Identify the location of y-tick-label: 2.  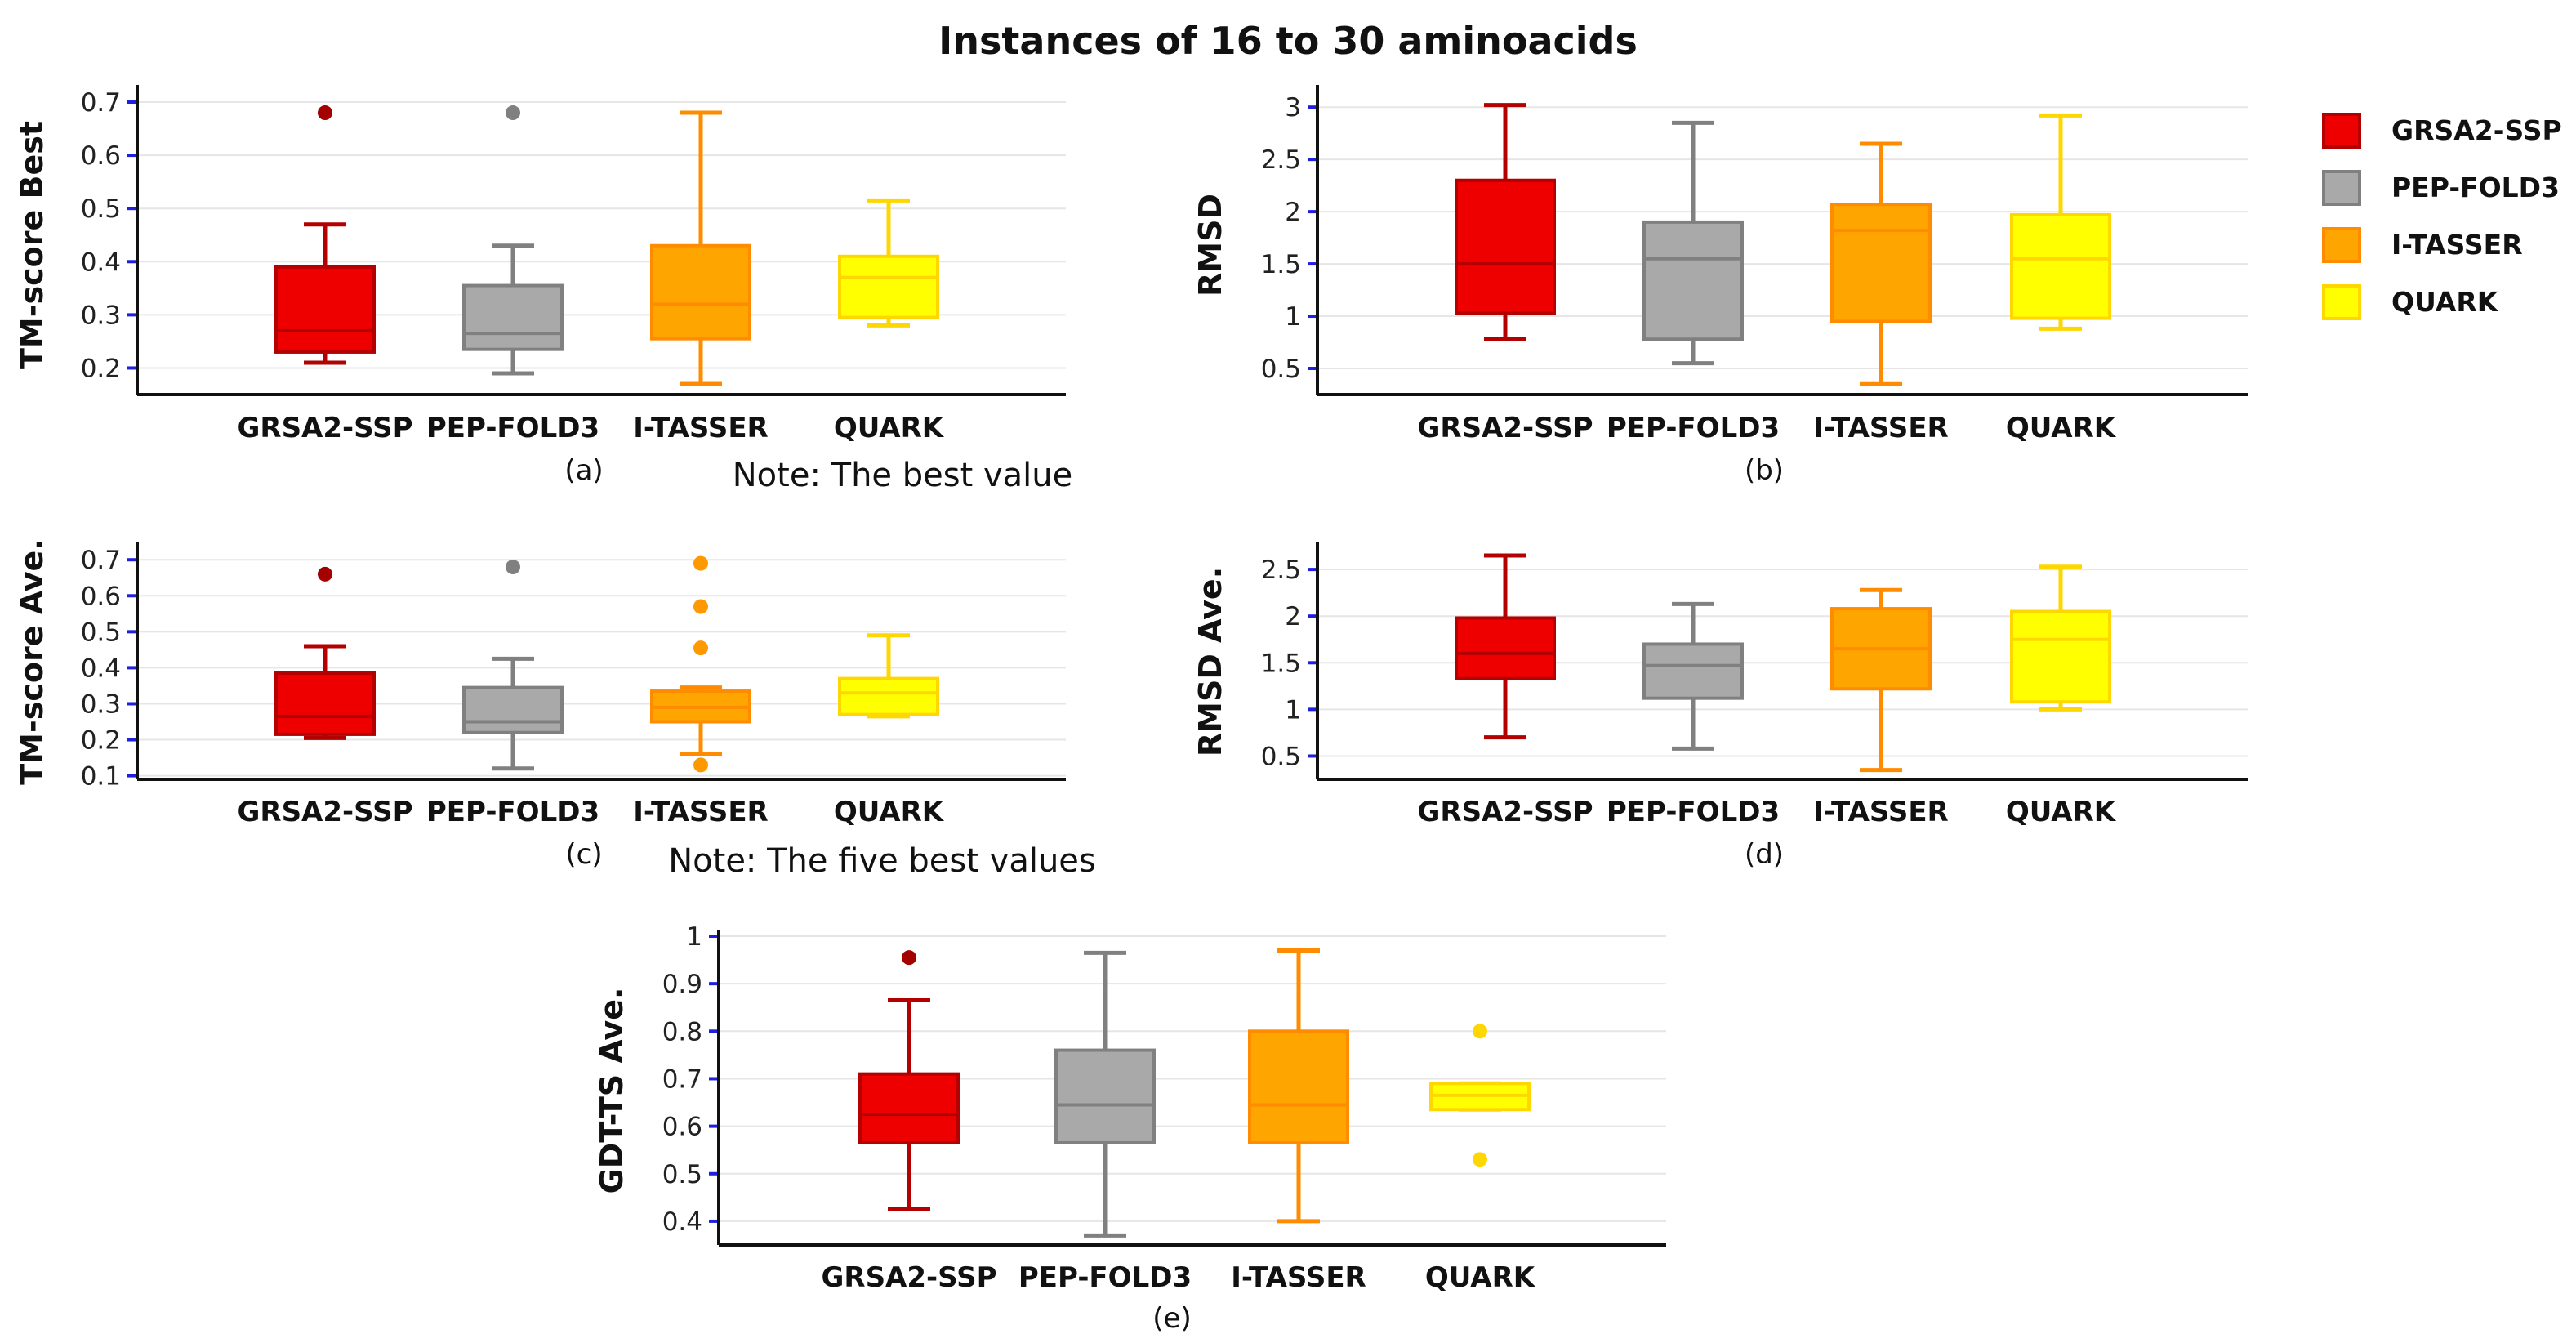
(1293, 616).